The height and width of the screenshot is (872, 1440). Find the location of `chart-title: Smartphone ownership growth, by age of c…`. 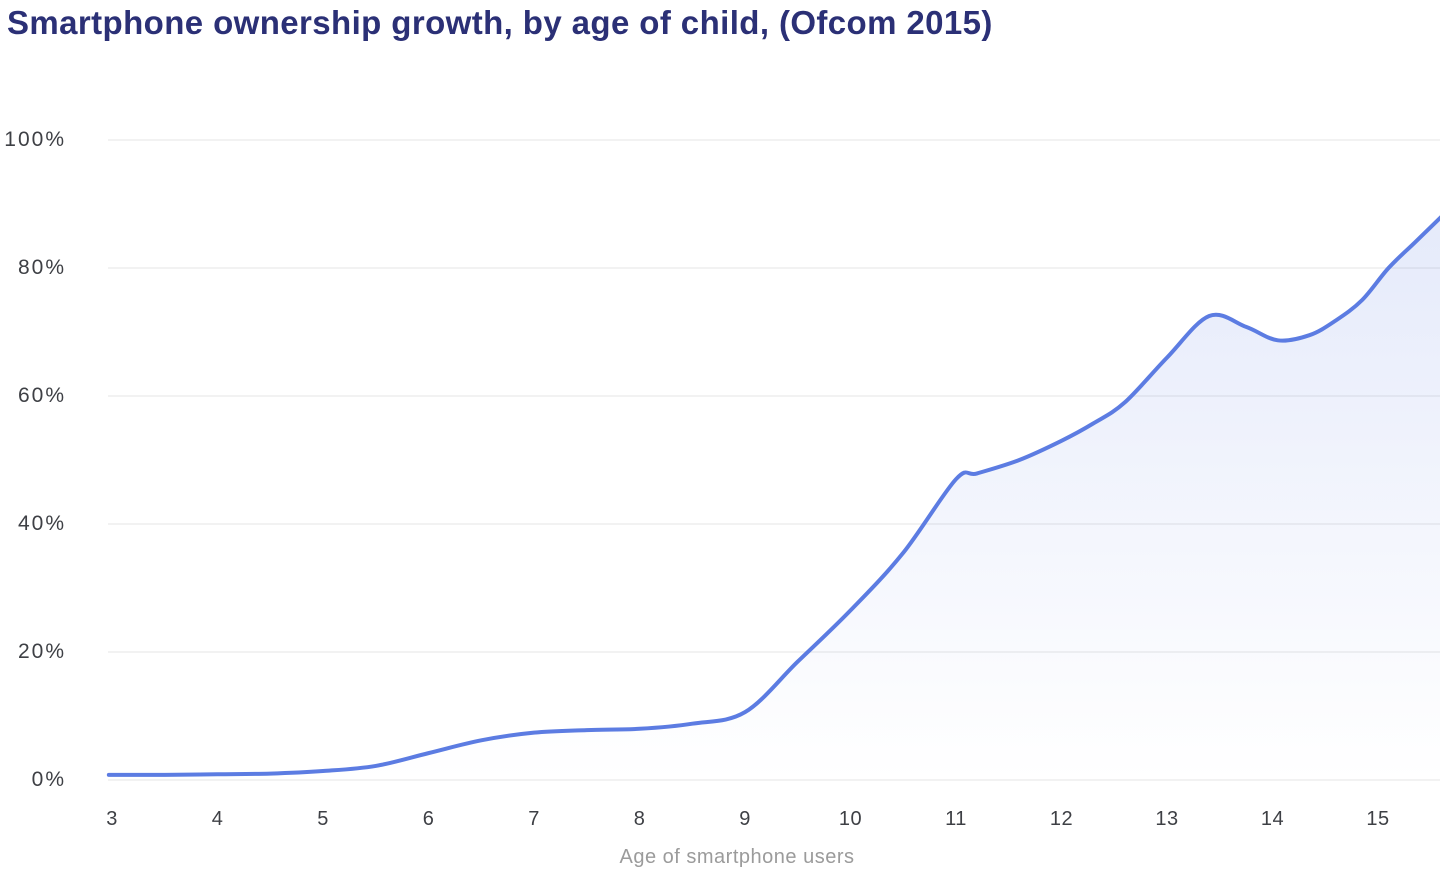

chart-title: Smartphone ownership growth, by age of c… is located at coordinates (500, 22).